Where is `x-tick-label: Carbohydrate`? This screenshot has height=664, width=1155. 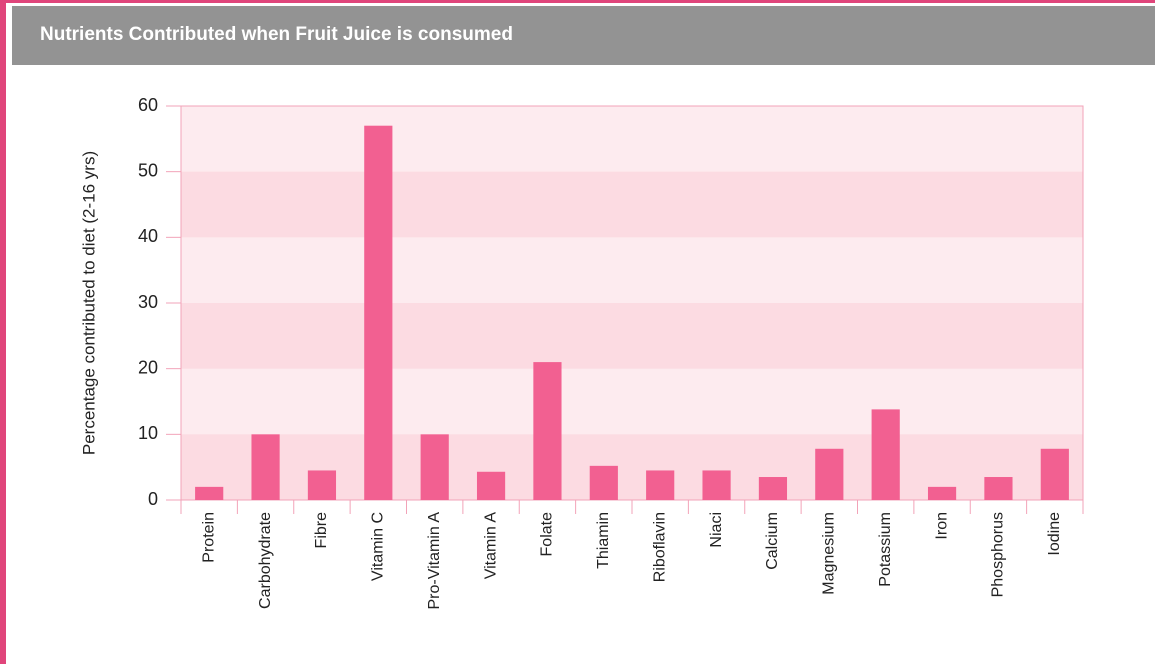
x-tick-label: Carbohydrate is located at coordinates (265, 560).